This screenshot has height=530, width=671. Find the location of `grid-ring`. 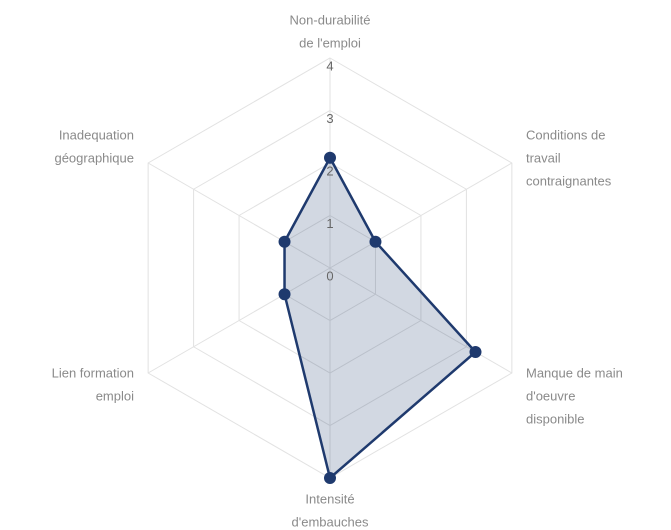

grid-ring is located at coordinates (330, 268).